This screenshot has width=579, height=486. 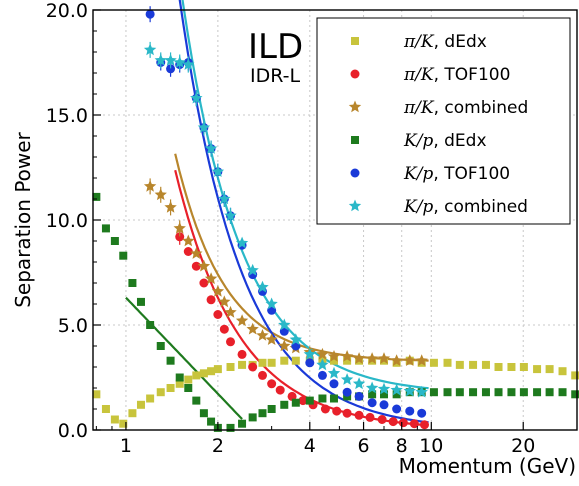 I want to click on legend-entry-1: π/K, TOF100, so click(x=456, y=75).